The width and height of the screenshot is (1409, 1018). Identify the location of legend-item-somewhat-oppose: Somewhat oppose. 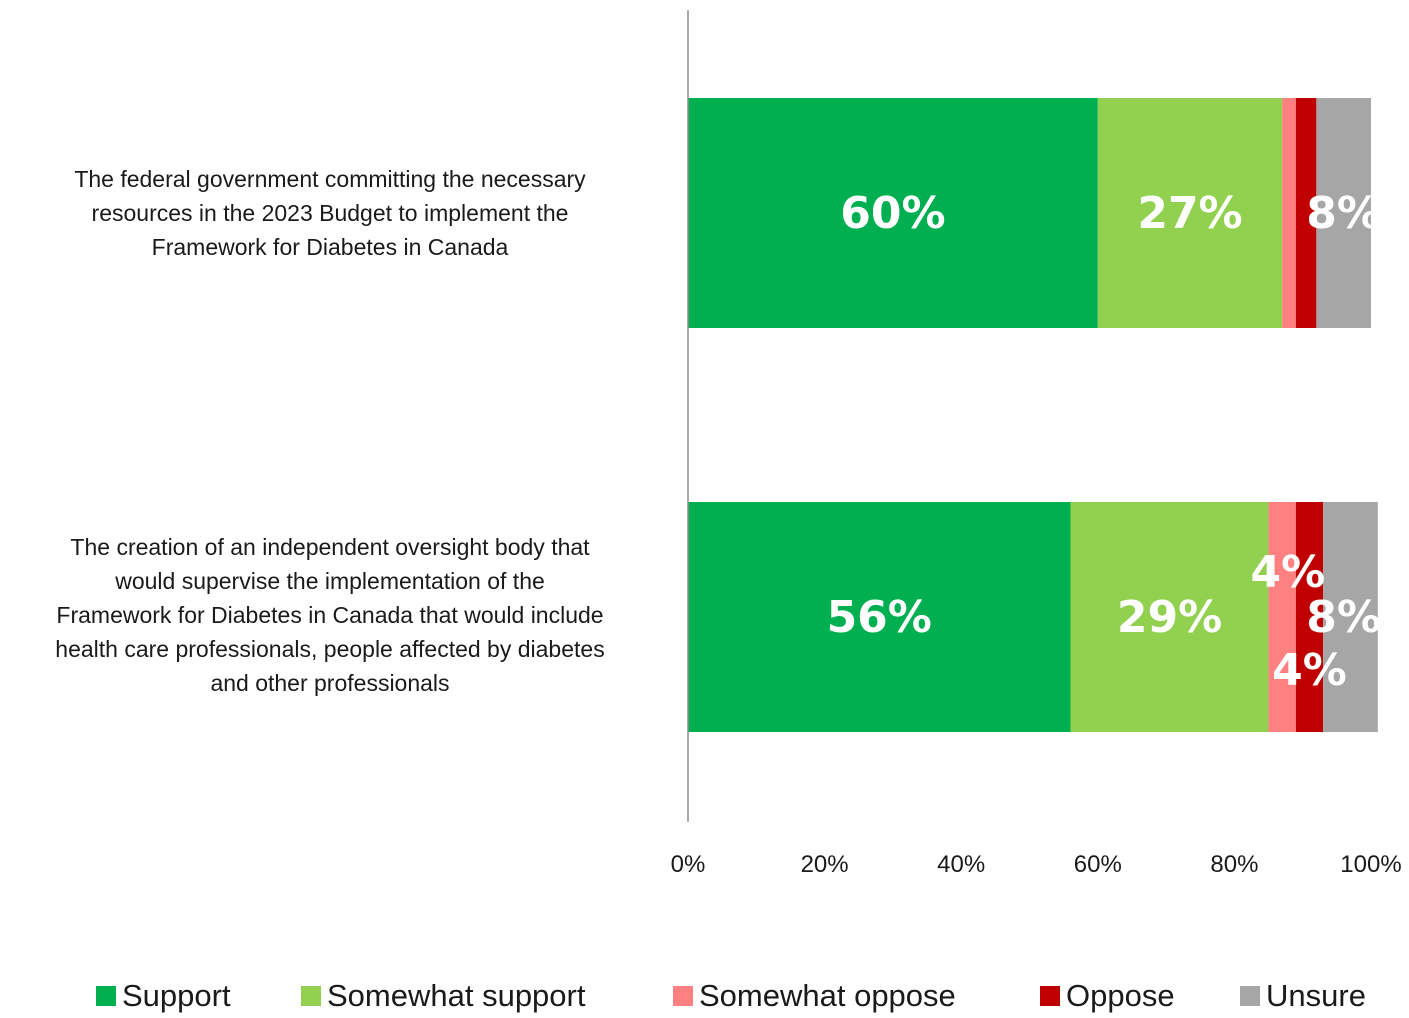
(814, 996).